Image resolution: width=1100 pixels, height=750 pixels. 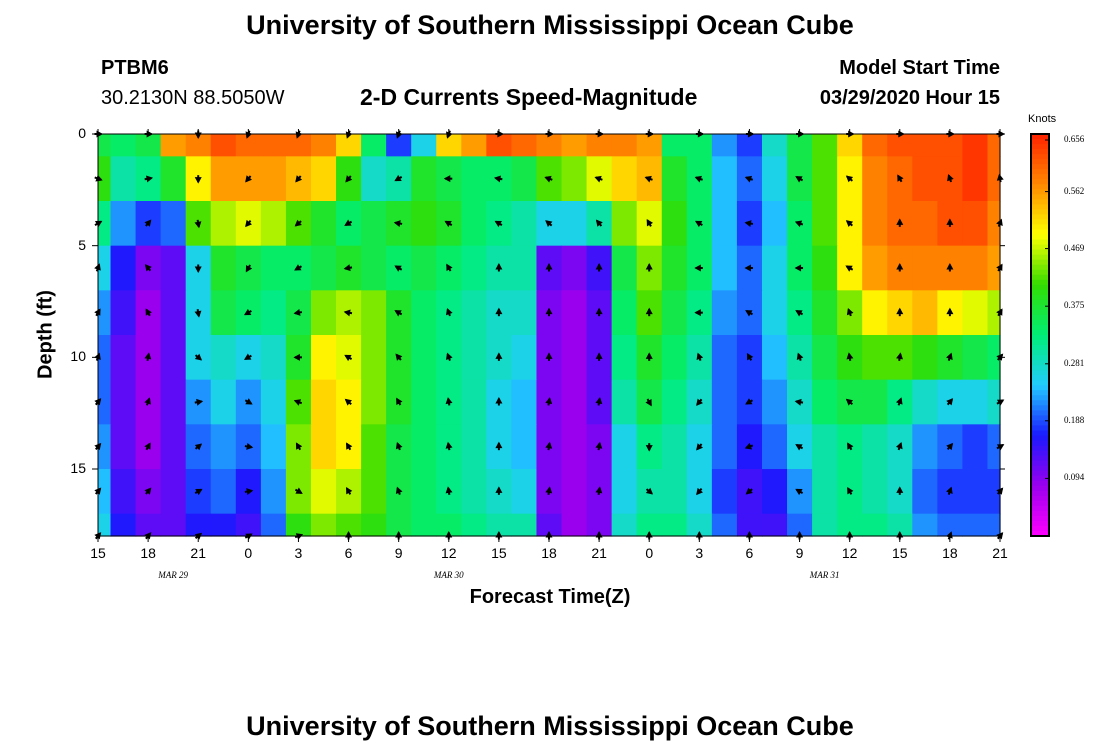 I want to click on x-tick-label: 3, so click(x=298, y=553).